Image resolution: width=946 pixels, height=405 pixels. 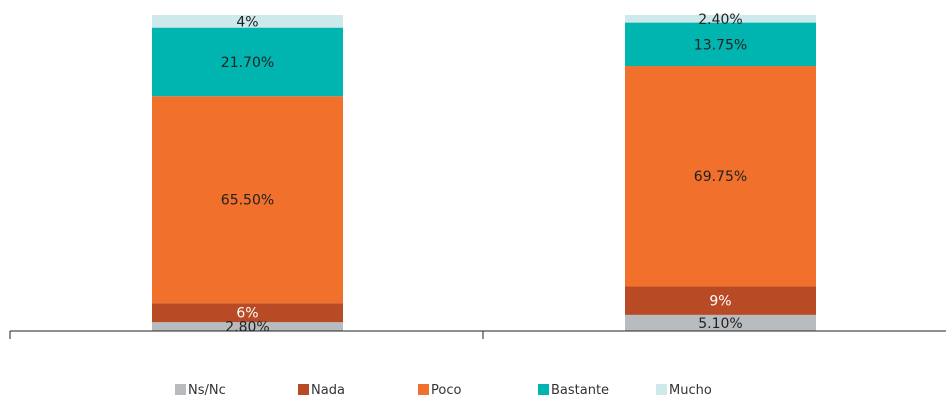 I want to click on data-label-nada-2: 9%, so click(x=720, y=302).